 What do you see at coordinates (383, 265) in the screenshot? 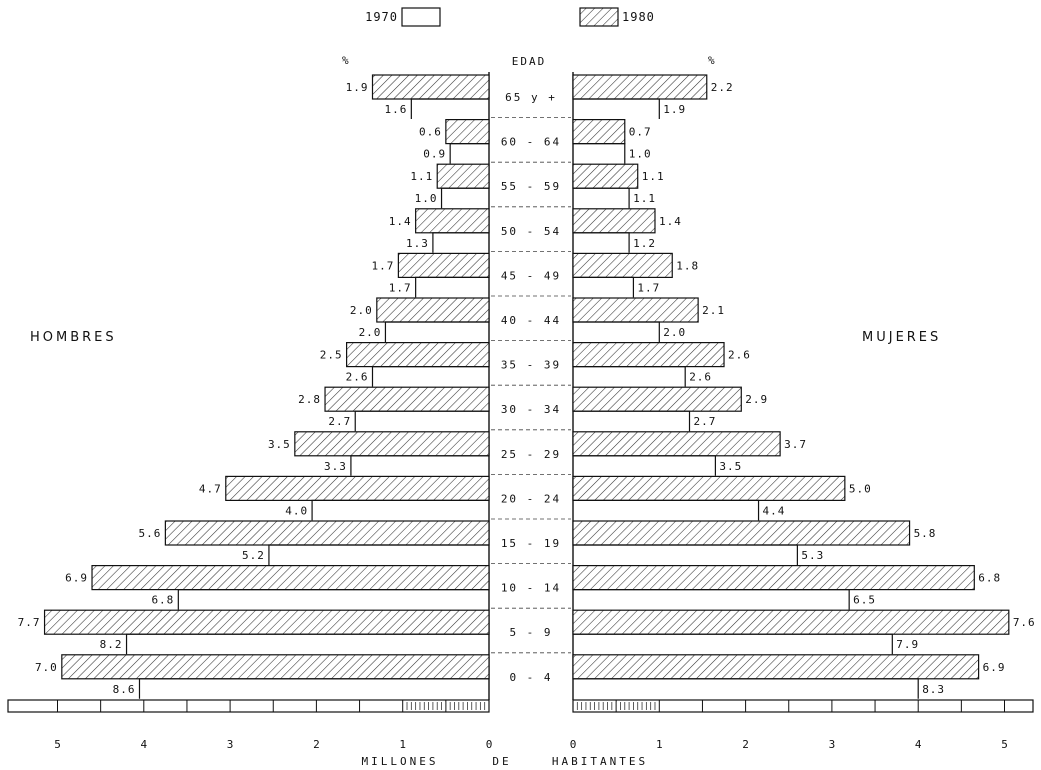
I see `value-label-hombres-1980: 1.7` at bounding box center [383, 265].